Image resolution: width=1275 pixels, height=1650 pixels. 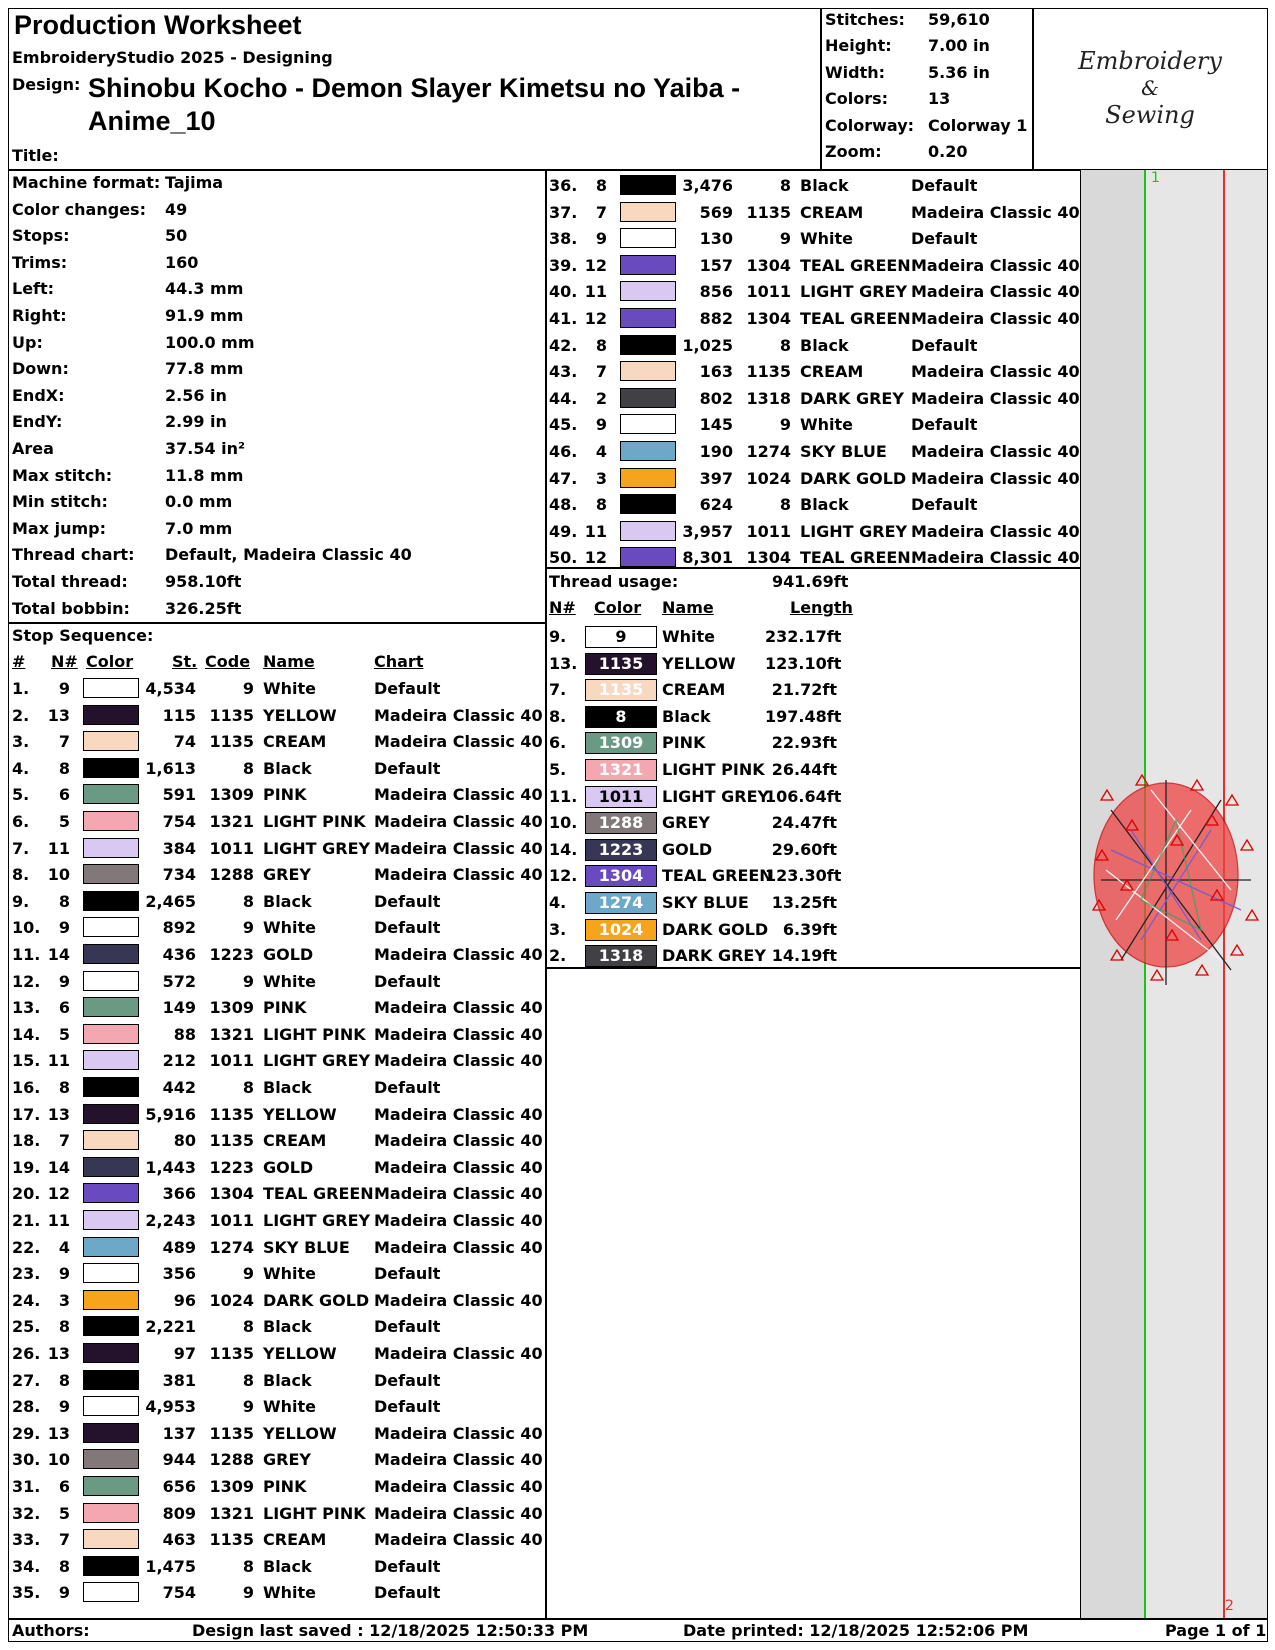 What do you see at coordinates (199, 528) in the screenshot?
I see `machine-info-value: 7.0 mm` at bounding box center [199, 528].